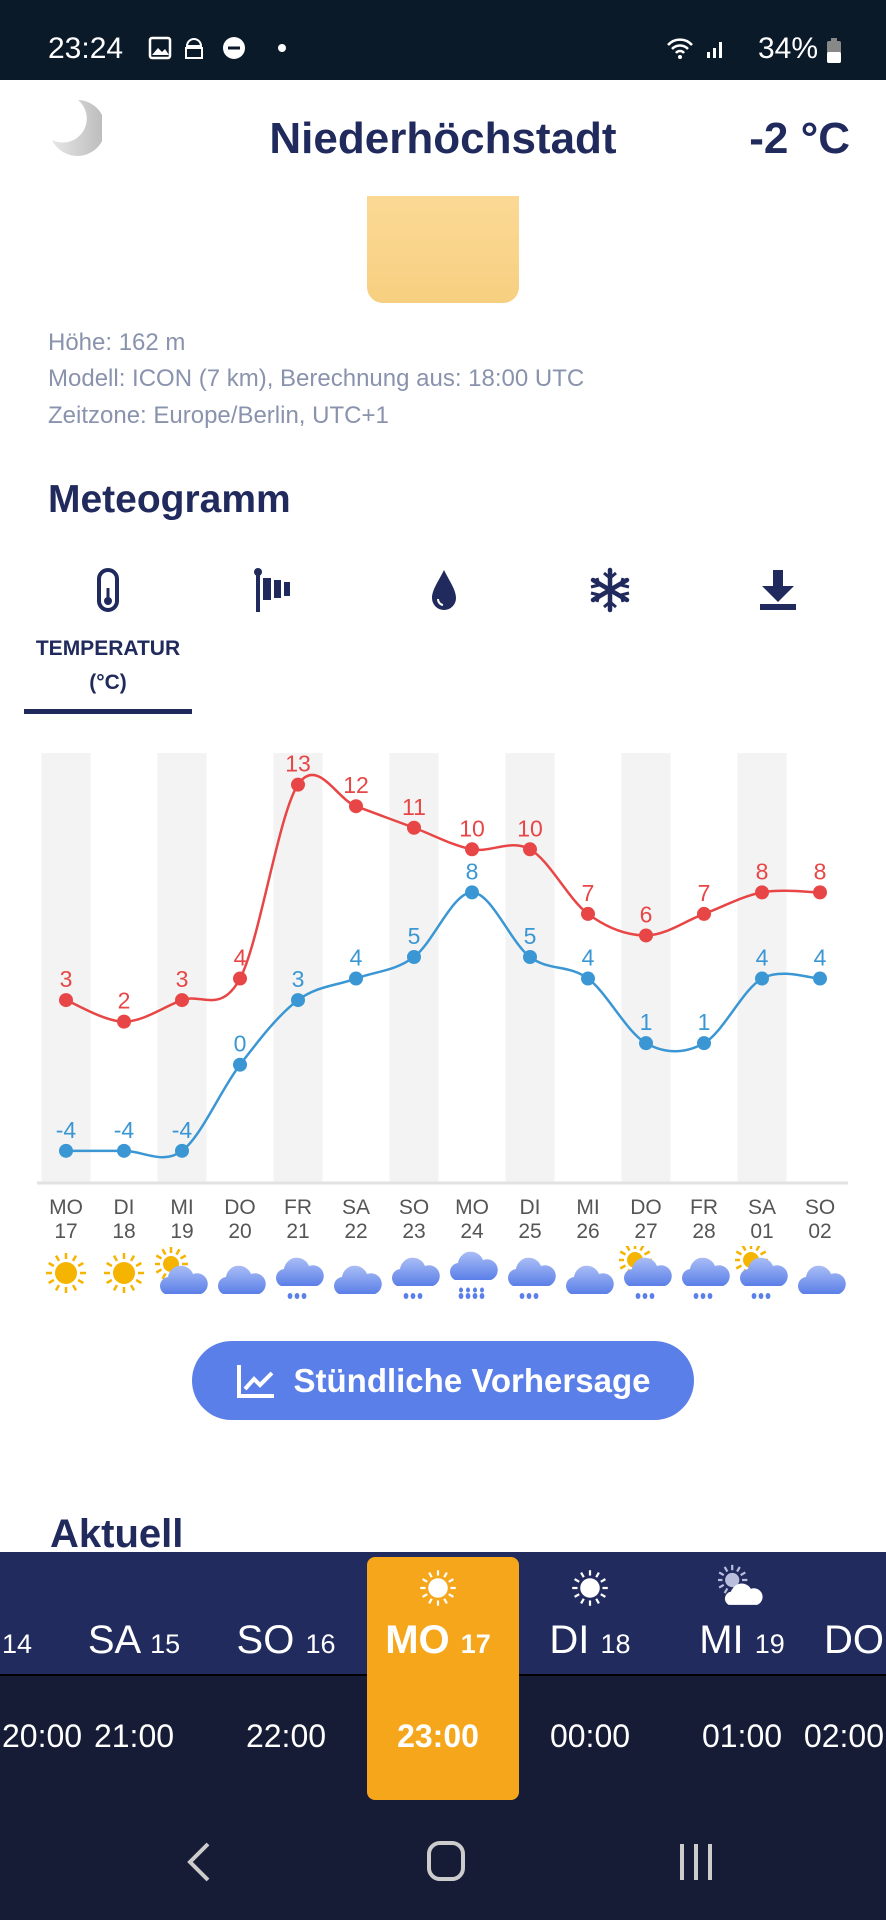 Image resolution: width=886 pixels, height=1920 pixels. Describe the element at coordinates (704, 1231) in the screenshot. I see `day-number: 28` at that location.